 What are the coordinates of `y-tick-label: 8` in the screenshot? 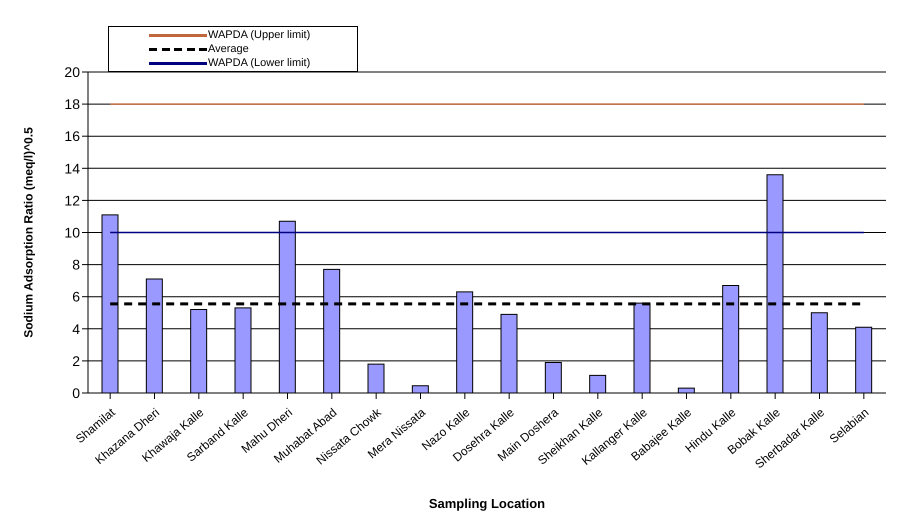 It's located at (76, 264).